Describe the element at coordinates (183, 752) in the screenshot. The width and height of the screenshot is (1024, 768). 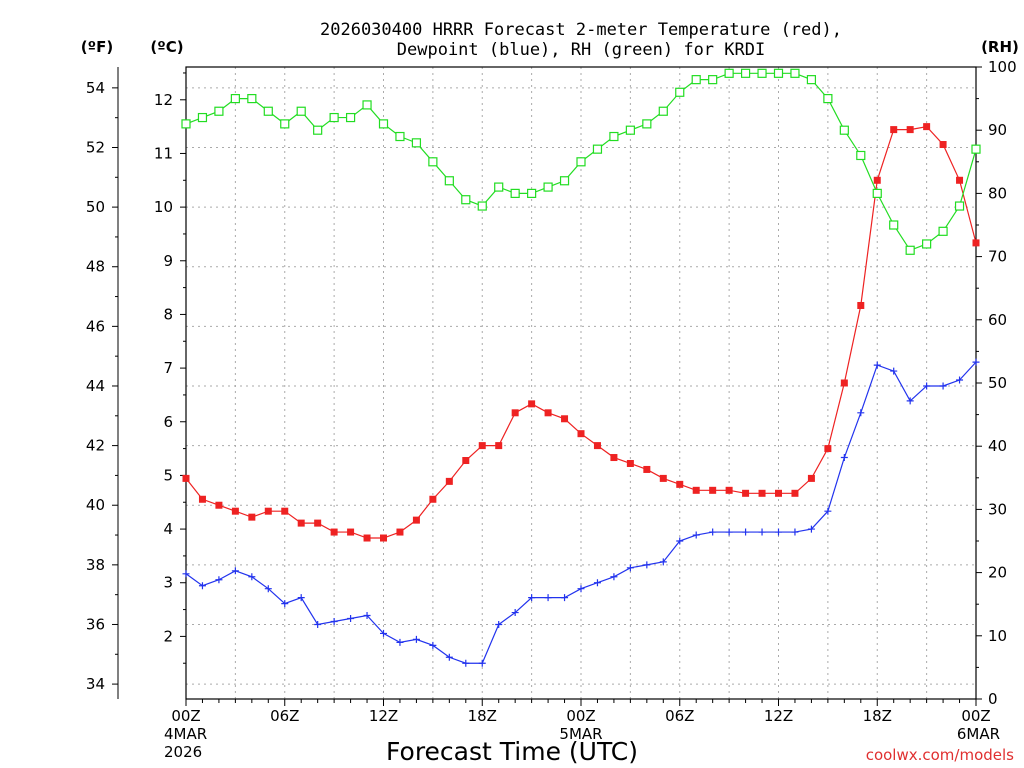
I see `x-year-label: 2026` at that location.